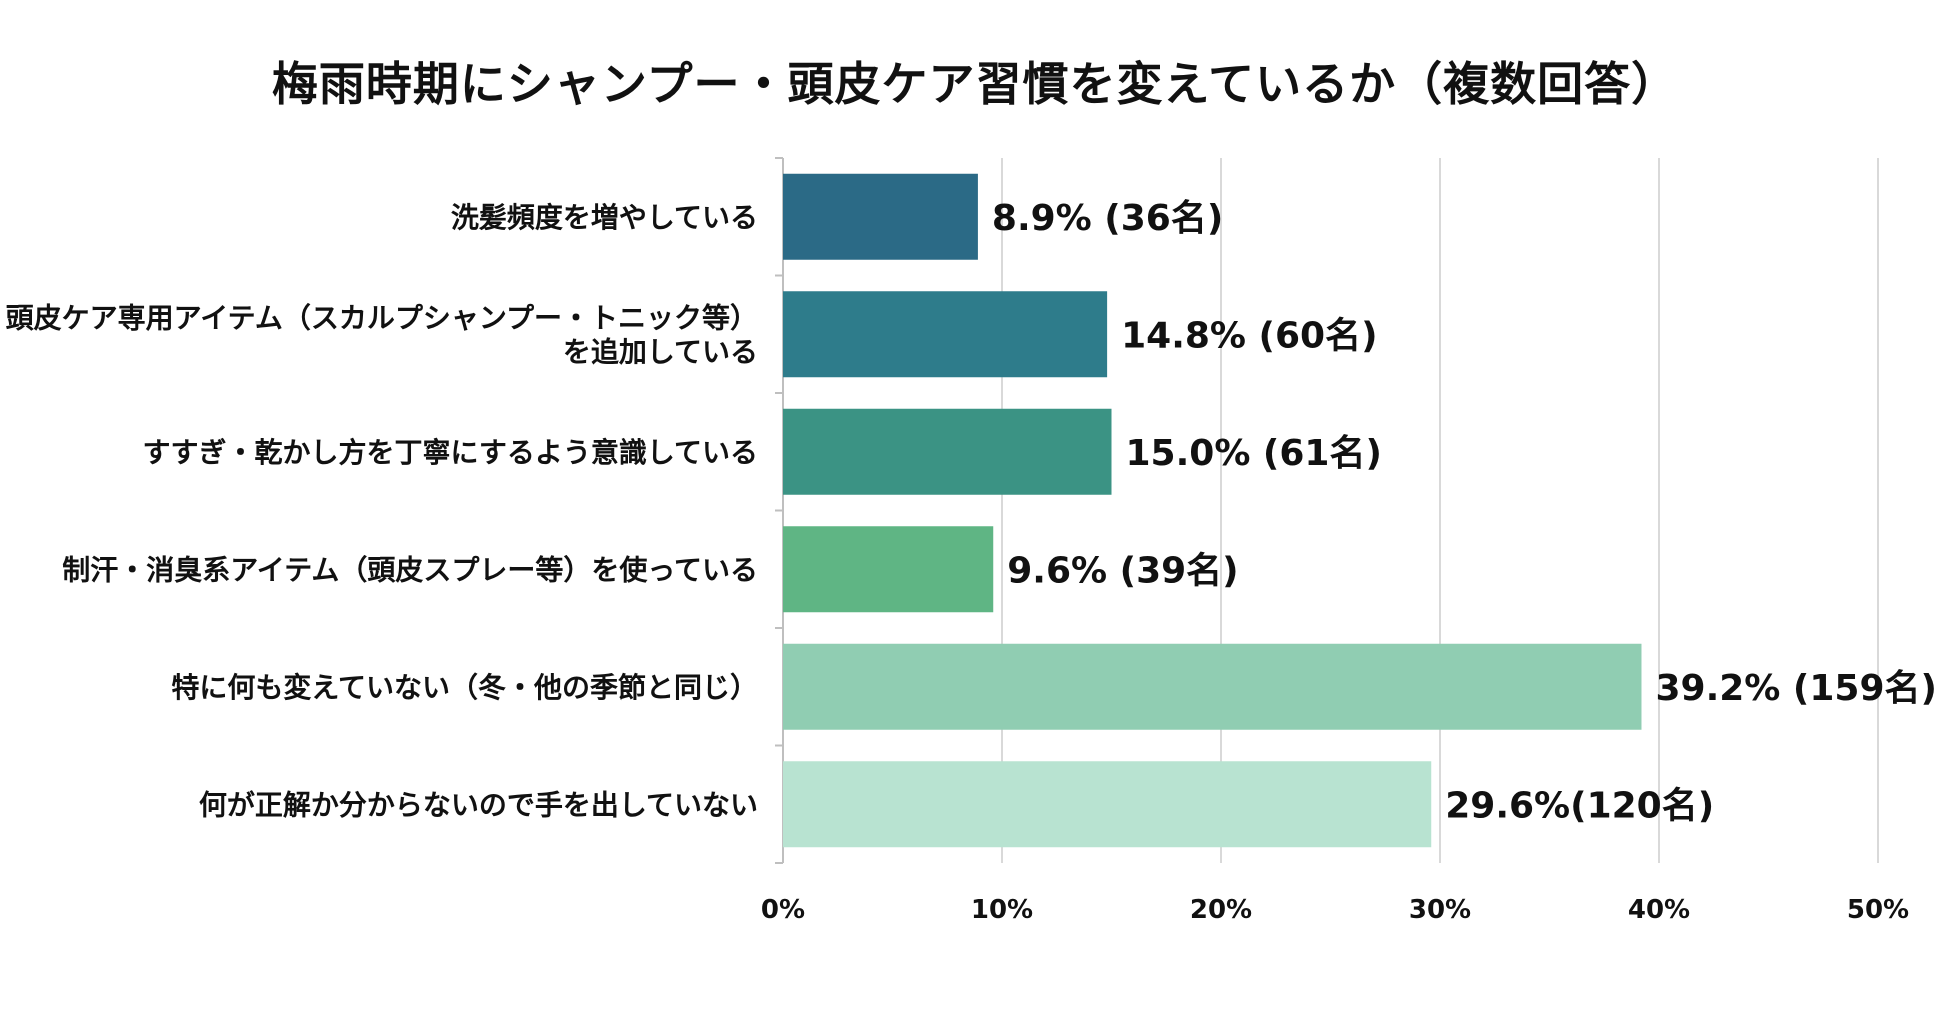  Describe the element at coordinates (1221, 910) in the screenshot. I see `x-tick-label: 20%` at that location.